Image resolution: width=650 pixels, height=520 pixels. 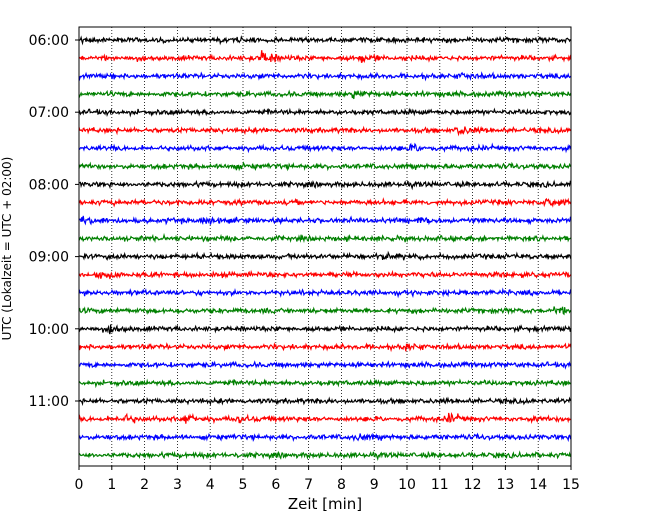 What do you see at coordinates (177, 485) in the screenshot?
I see `x-tick-label: 3` at bounding box center [177, 485].